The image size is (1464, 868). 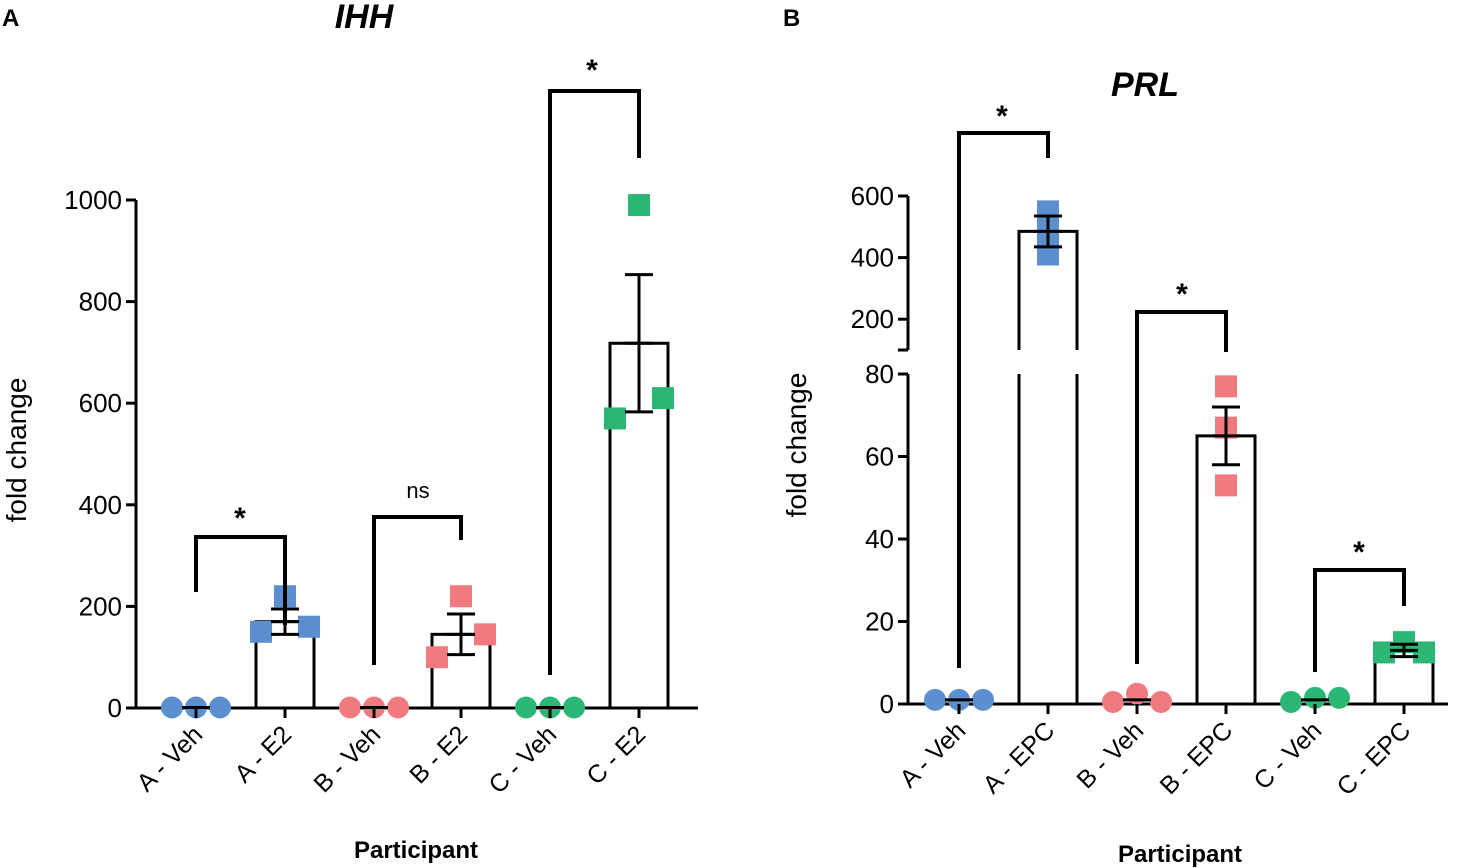 I want to click on y-tick-label: 1000, so click(x=93, y=200).